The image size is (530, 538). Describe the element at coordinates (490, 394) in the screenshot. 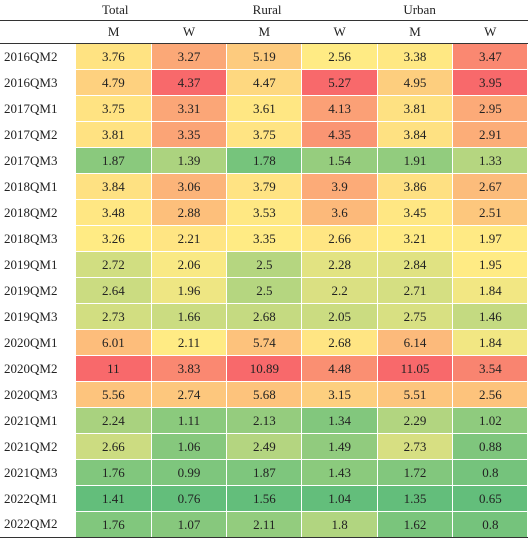

I see `heat-cell: 2.56` at that location.